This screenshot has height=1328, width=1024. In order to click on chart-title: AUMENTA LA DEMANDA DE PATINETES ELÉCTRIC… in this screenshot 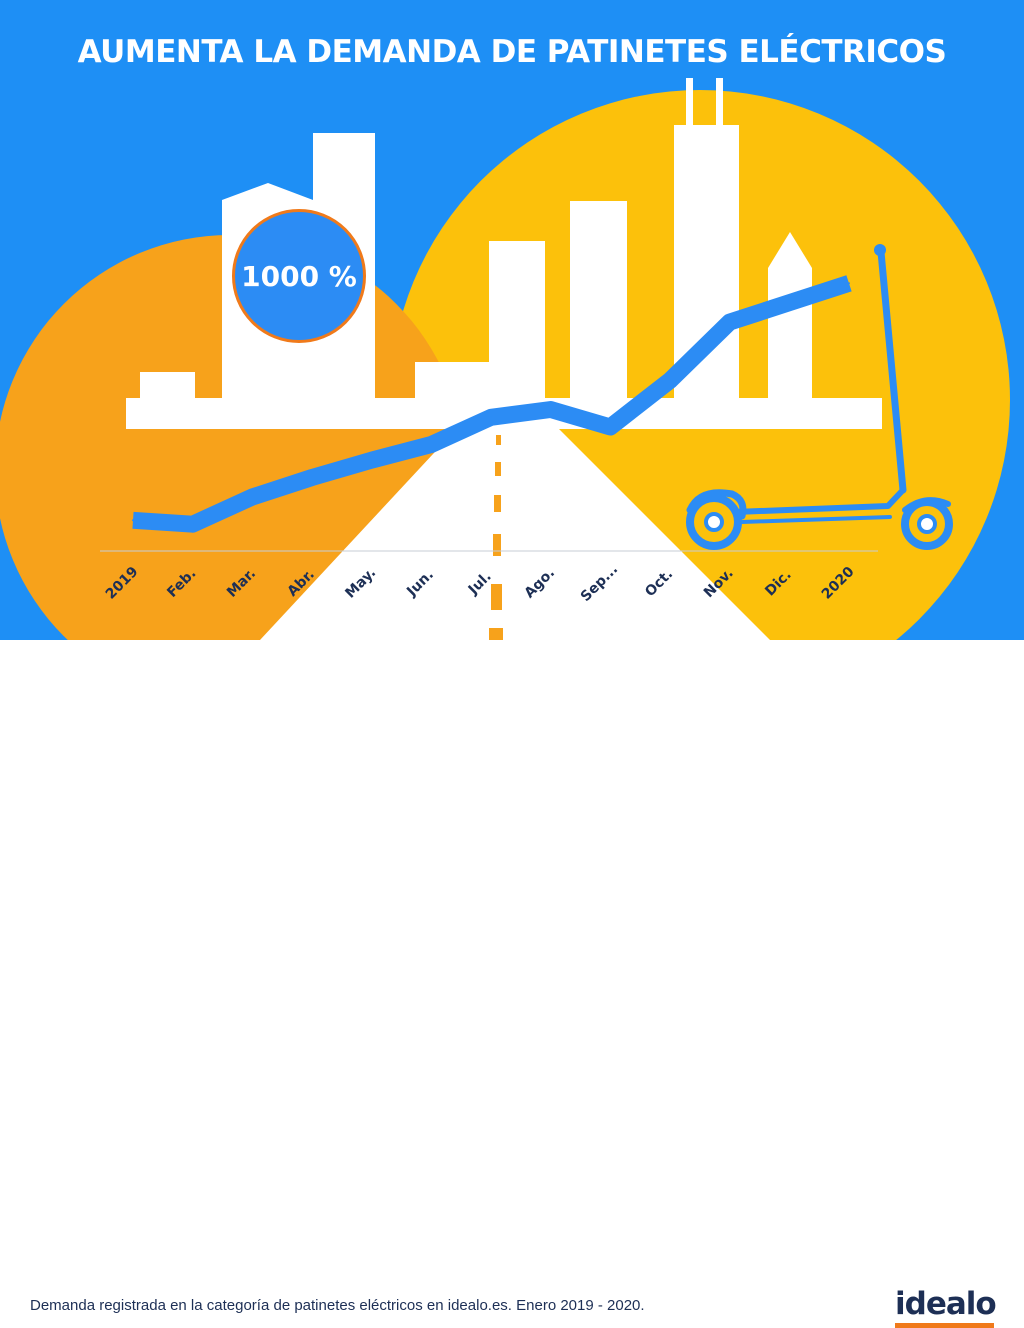, I will do `click(512, 52)`.